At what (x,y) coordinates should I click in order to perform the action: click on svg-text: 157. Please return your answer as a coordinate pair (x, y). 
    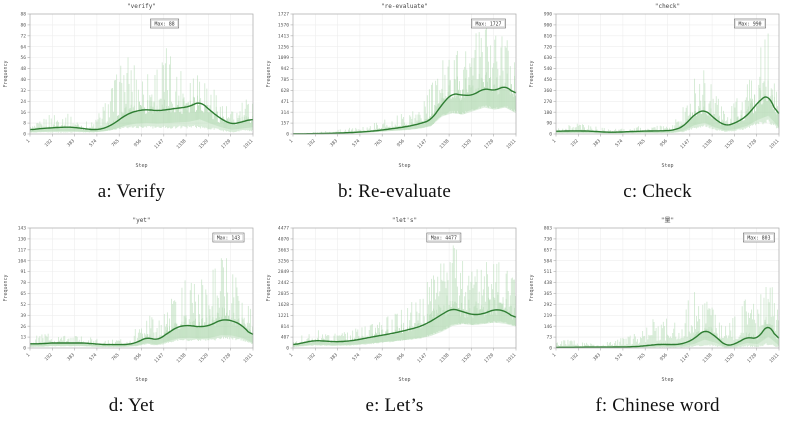
    Looking at the image, I should click on (285, 124).